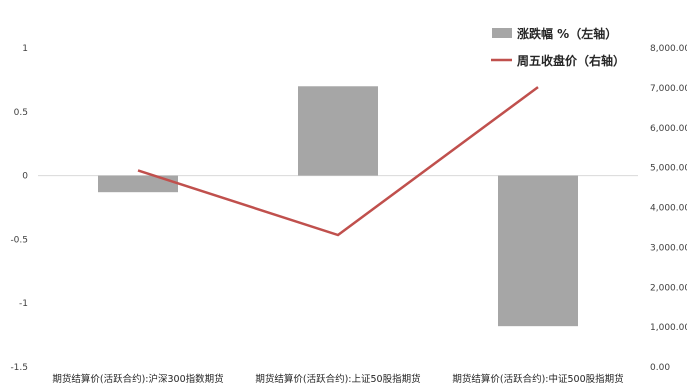 Image resolution: width=687 pixels, height=387 pixels. Describe the element at coordinates (137, 379) in the screenshot. I see `category-label: 期货结算价(活跃合约):沪深300指数期货` at that location.